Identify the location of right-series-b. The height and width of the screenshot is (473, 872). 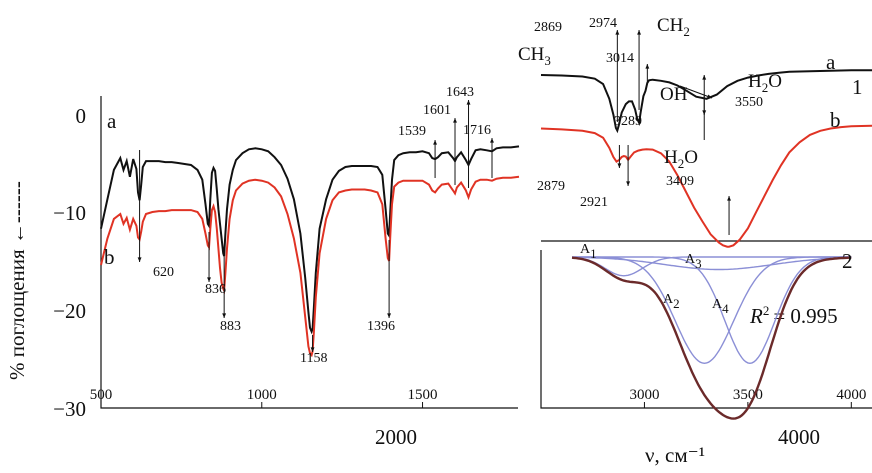
(706, 186).